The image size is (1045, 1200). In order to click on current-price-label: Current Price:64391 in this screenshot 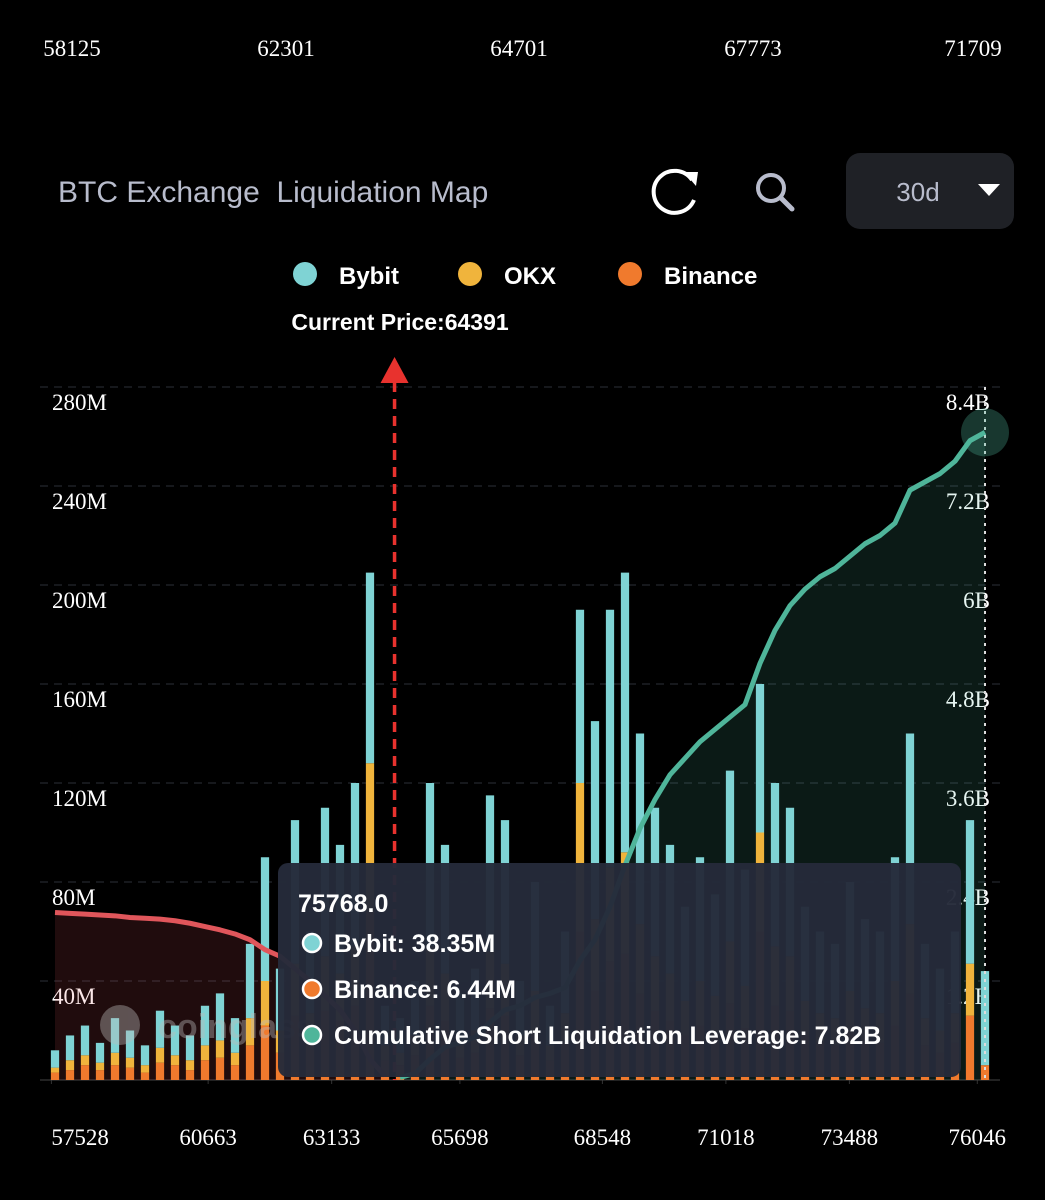, I will do `click(400, 322)`.